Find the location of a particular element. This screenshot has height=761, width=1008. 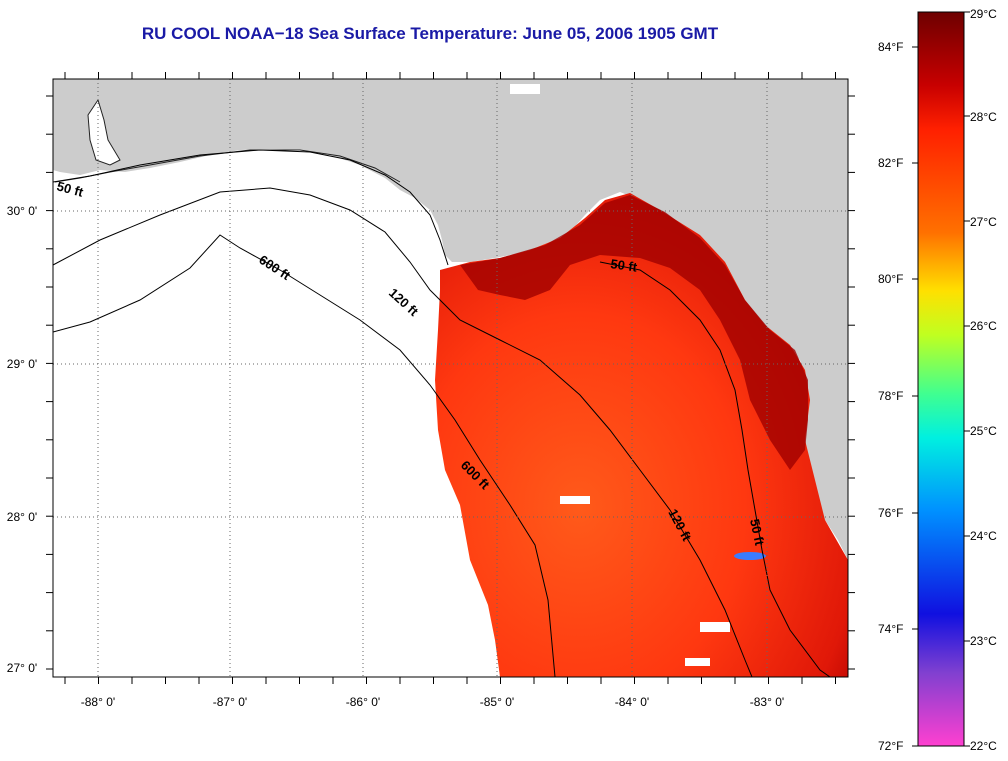

longitude-label: -84° 0' is located at coordinates (632, 702).